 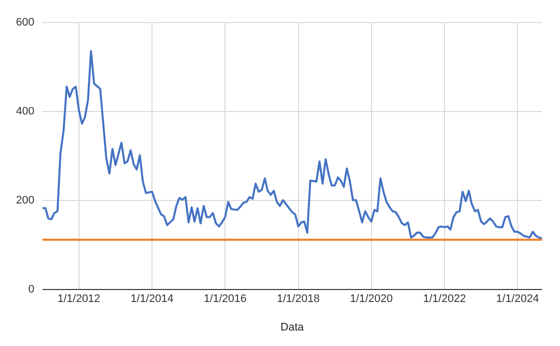 I want to click on x-tick-label: 1/1/2018, so click(x=298, y=299).